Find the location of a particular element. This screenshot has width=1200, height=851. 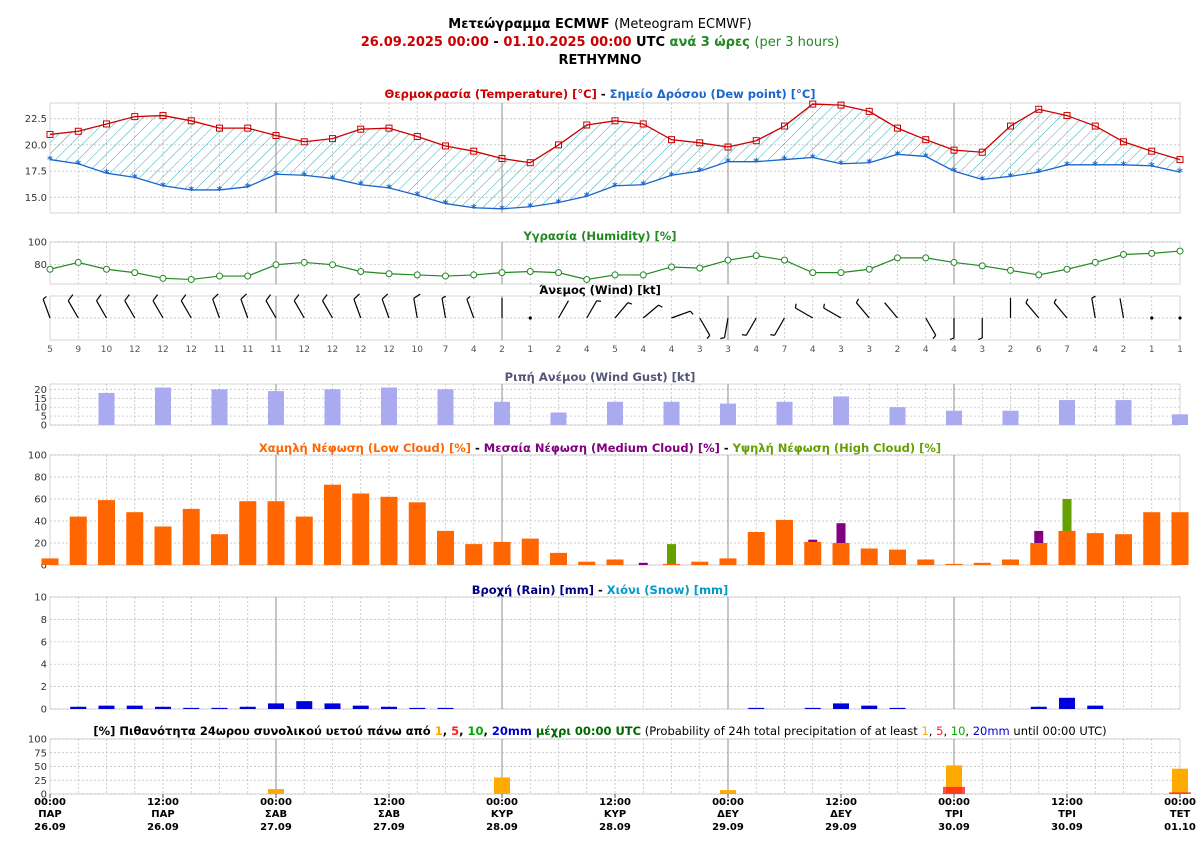

x-tick-date: 27.09 is located at coordinates (389, 827).